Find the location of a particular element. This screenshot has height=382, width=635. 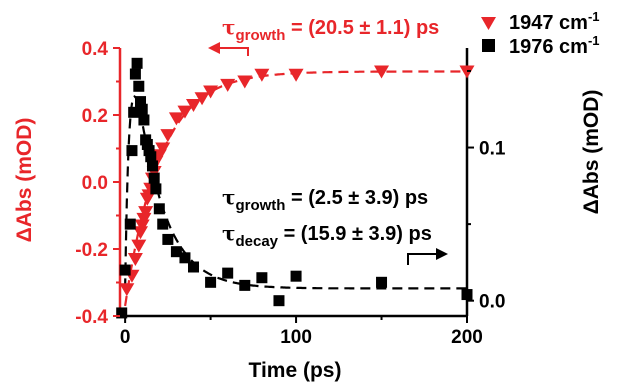

y-right-tick-label-0: 0.0 is located at coordinates (492, 302).